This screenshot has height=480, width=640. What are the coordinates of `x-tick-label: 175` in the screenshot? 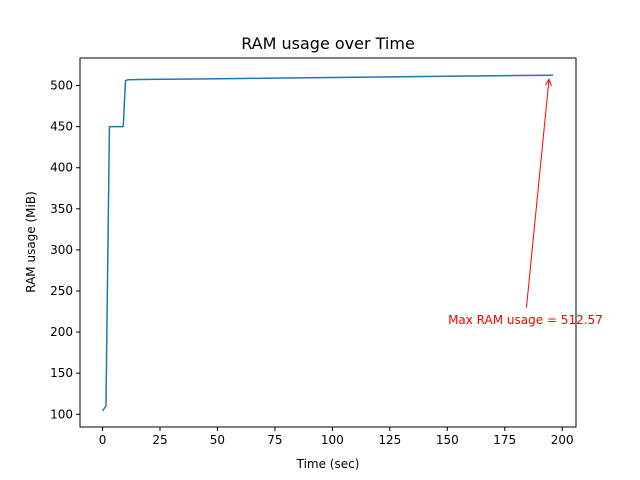 It's located at (504, 440).